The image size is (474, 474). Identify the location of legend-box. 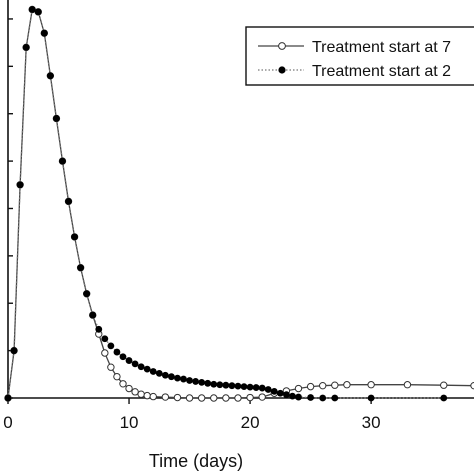
(359, 56).